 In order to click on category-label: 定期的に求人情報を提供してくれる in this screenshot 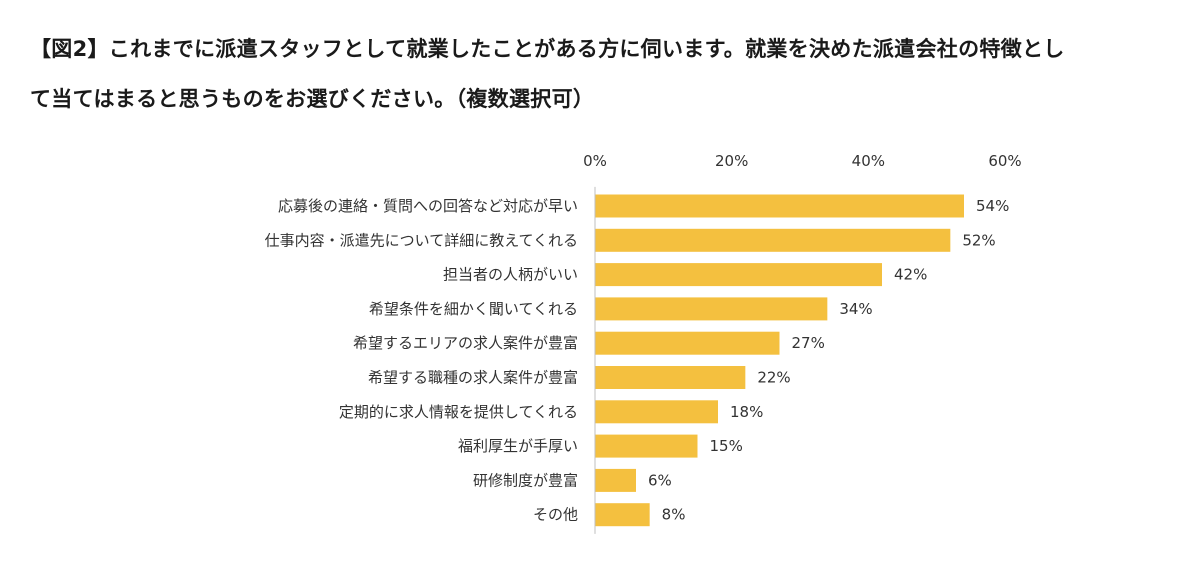, I will do `click(458, 412)`.